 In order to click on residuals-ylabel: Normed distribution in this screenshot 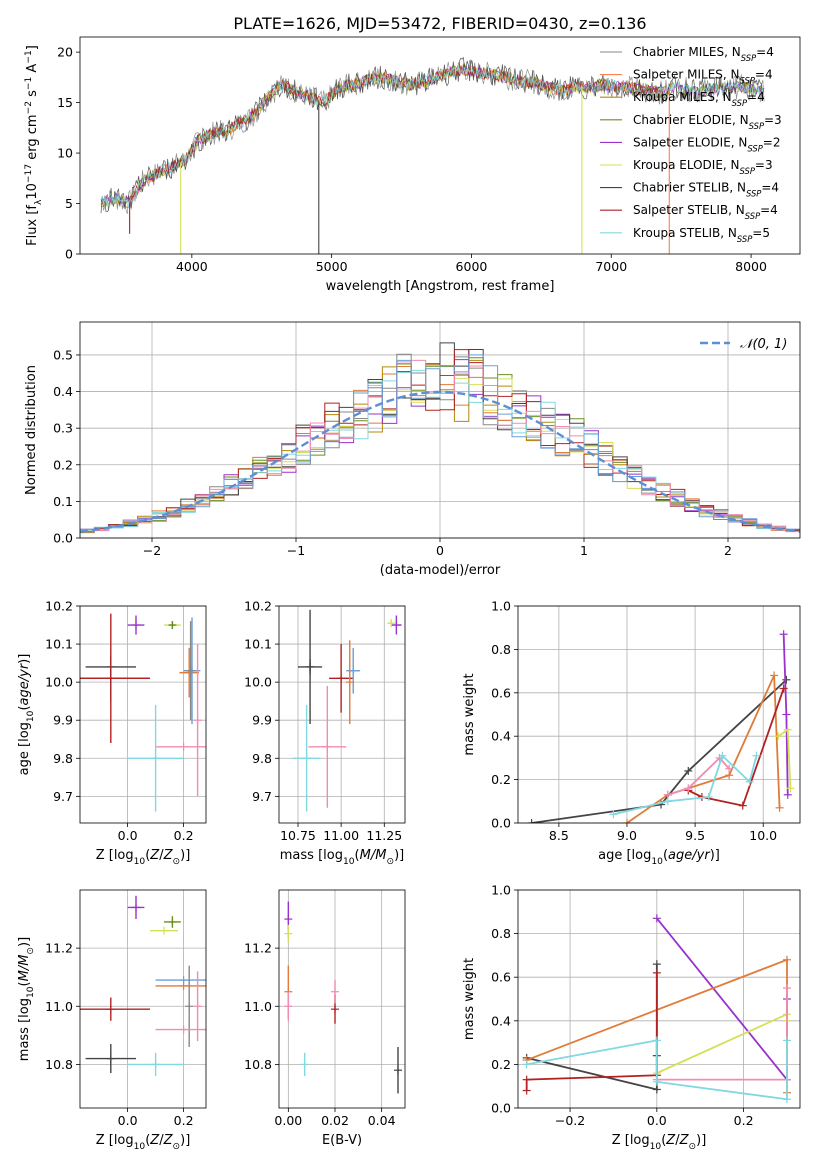, I will do `click(31, 430)`.